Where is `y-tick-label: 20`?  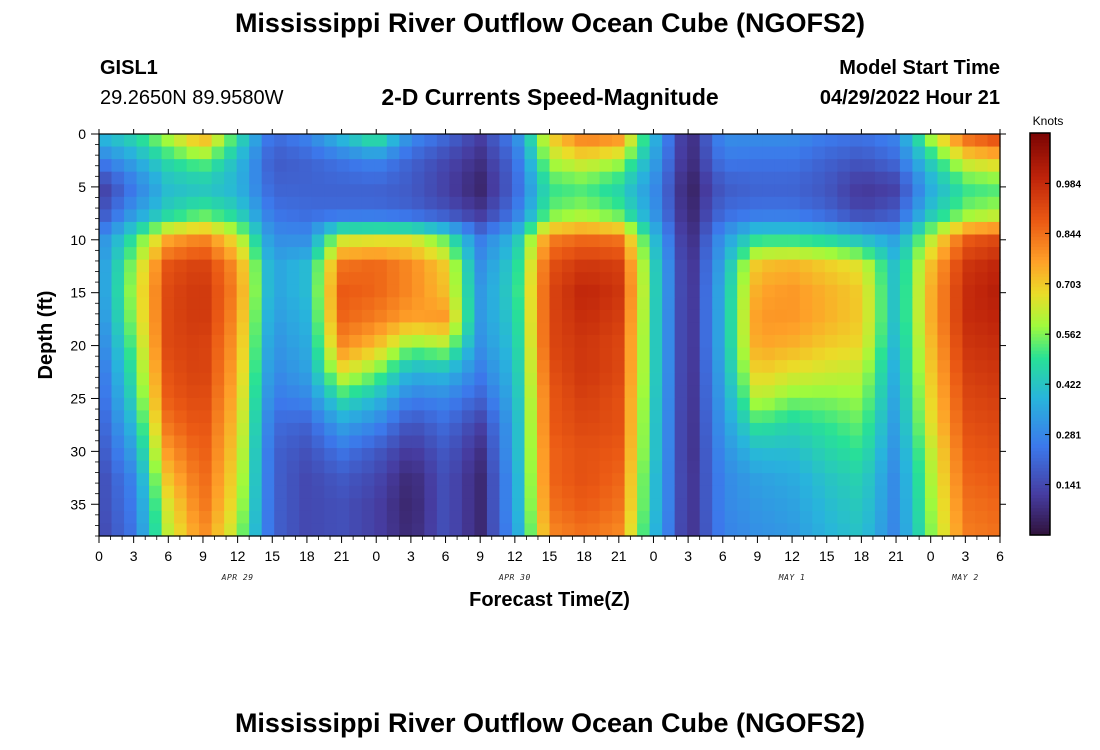 y-tick-label: 20 is located at coordinates (78, 346).